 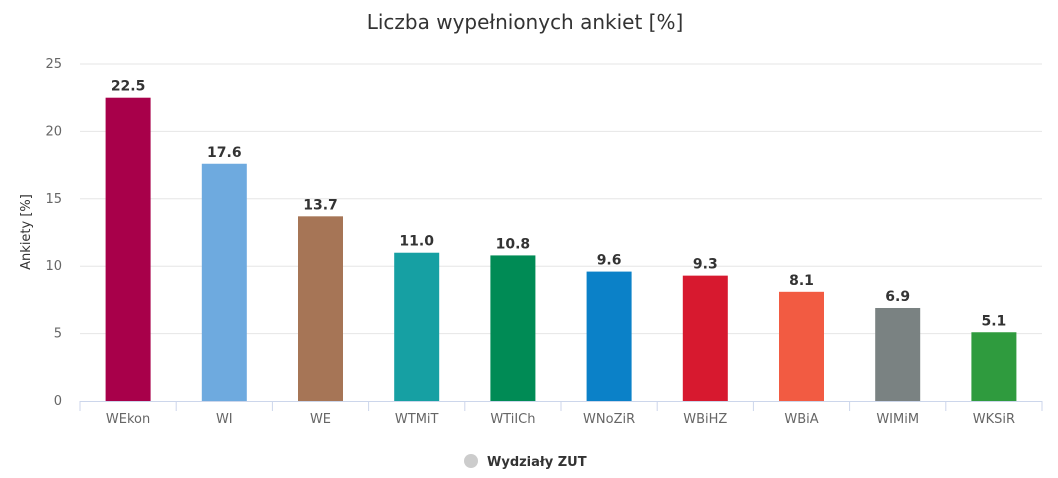 I want to click on bar-WIMiM, so click(x=898, y=354).